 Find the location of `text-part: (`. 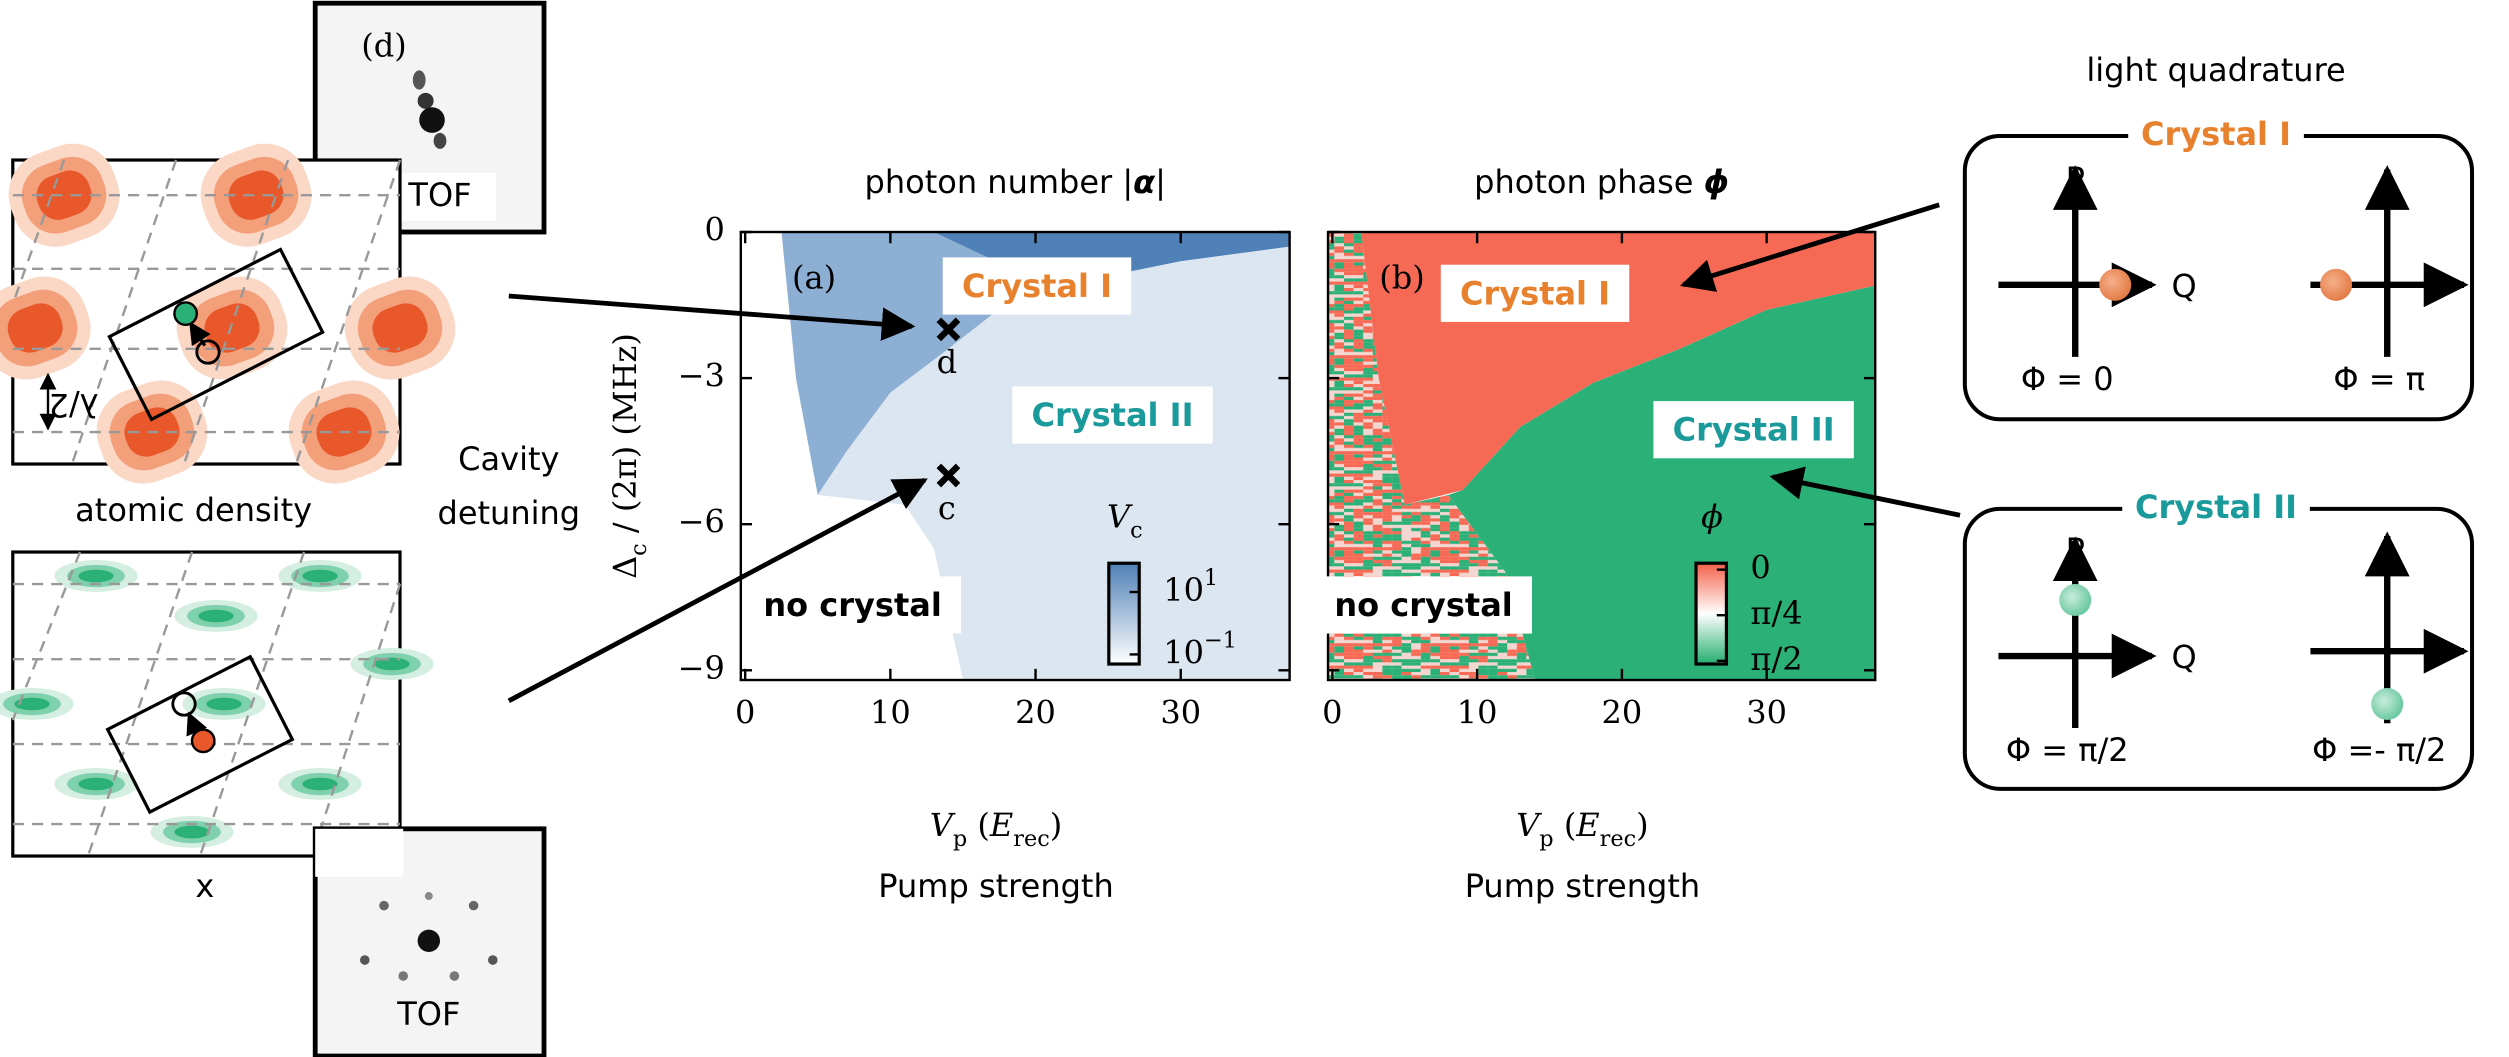

text-part: ( is located at coordinates (1565, 825).